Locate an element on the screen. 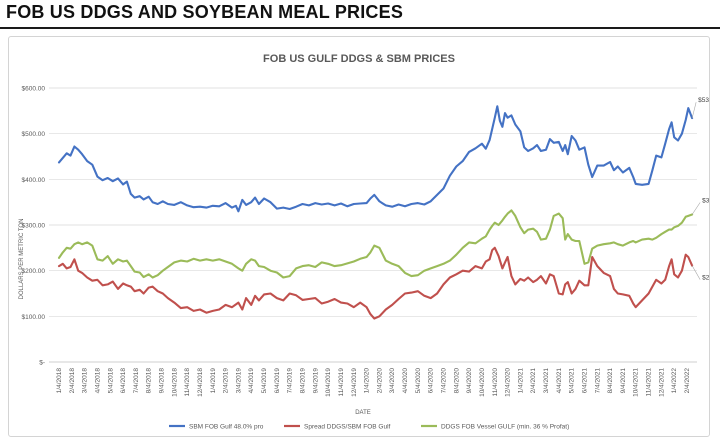  x-tick-label: 6/4/2018 is located at coordinates (123, 381).